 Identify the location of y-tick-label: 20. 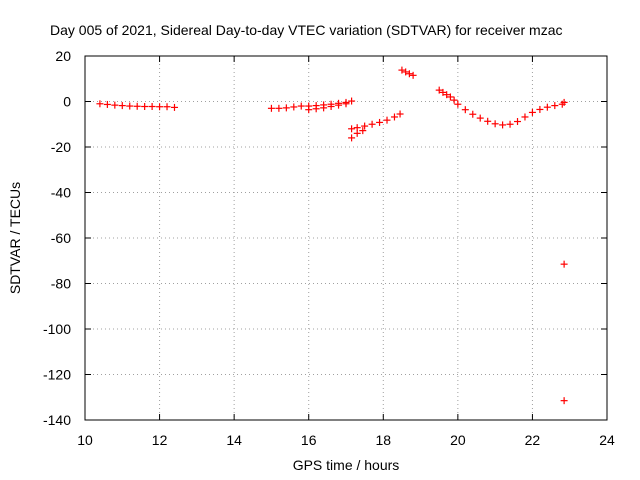
(63, 56).